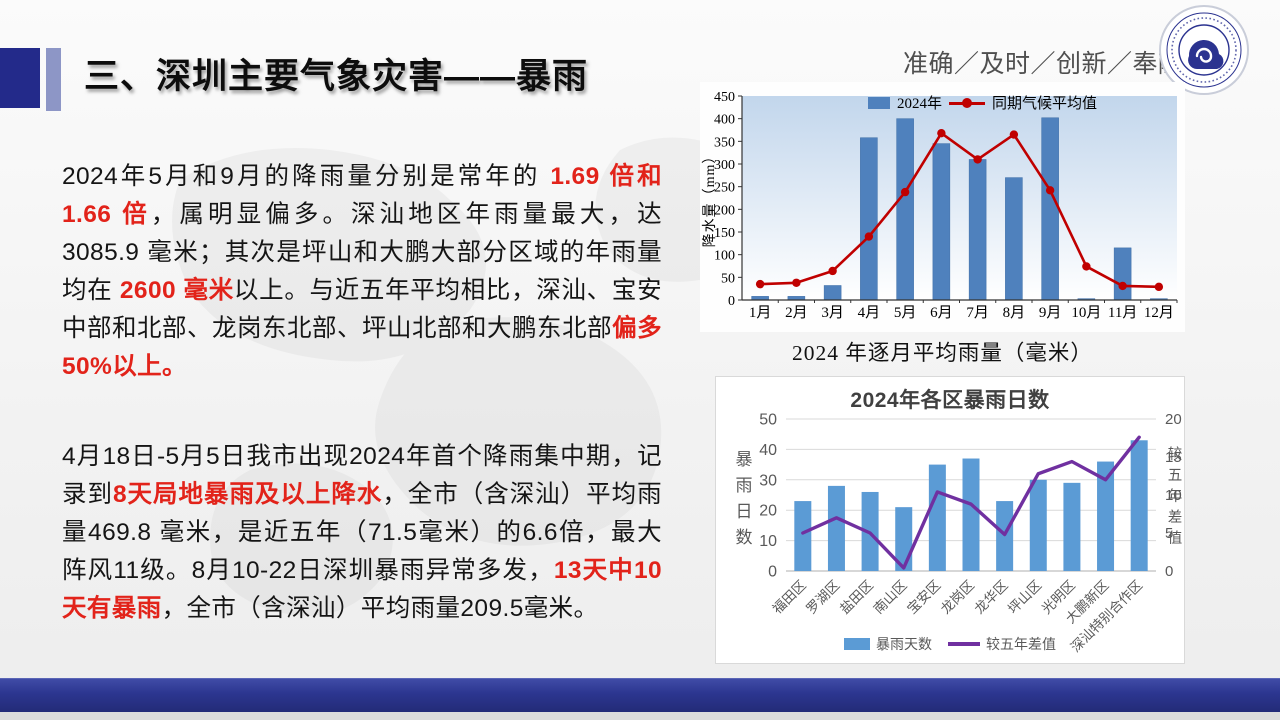  Describe the element at coordinates (1175, 538) in the screenshot. I see `svg-text: 值` at that location.